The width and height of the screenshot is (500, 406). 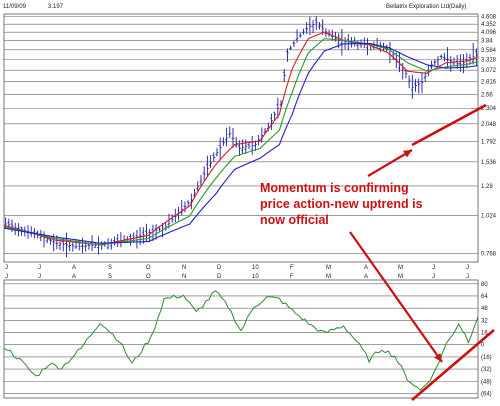 I want to click on price-y-tick: 2.56, so click(x=487, y=95).